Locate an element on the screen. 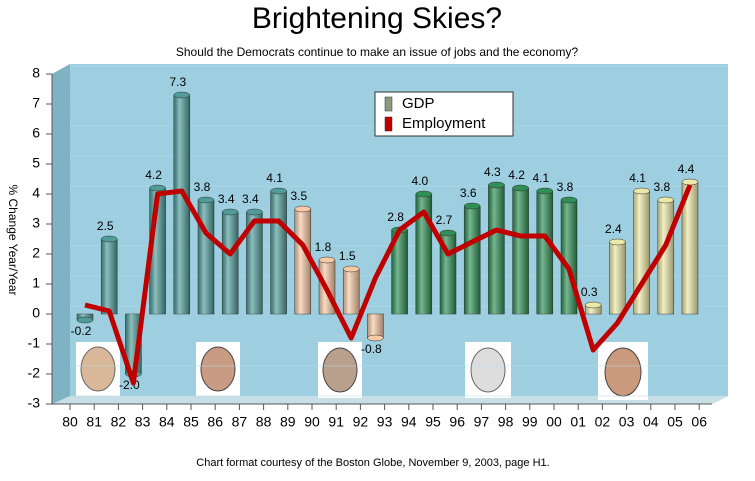 The image size is (755, 481). y-tick-label: 7 is located at coordinates (36, 103).